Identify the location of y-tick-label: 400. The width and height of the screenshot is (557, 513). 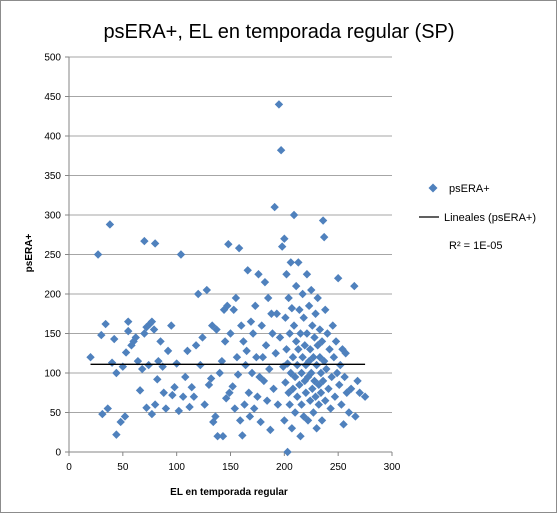
(52, 137).